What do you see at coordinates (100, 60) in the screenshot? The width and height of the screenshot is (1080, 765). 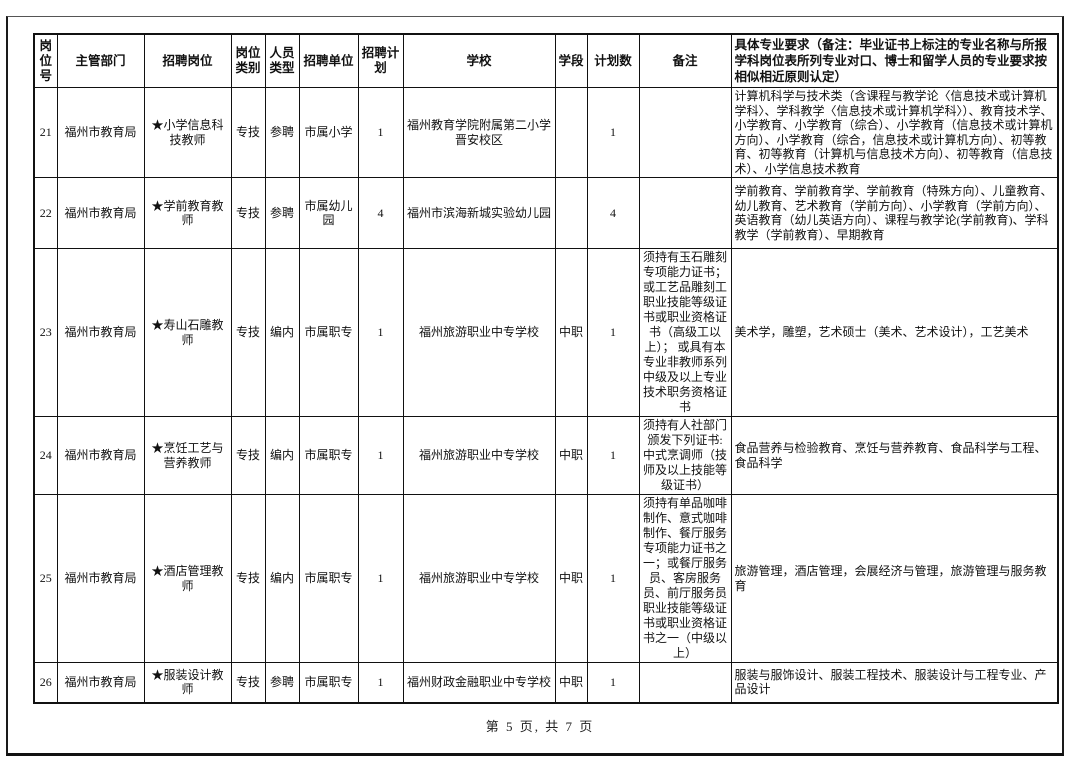 I see `col-header-department: 主管部门` at bounding box center [100, 60].